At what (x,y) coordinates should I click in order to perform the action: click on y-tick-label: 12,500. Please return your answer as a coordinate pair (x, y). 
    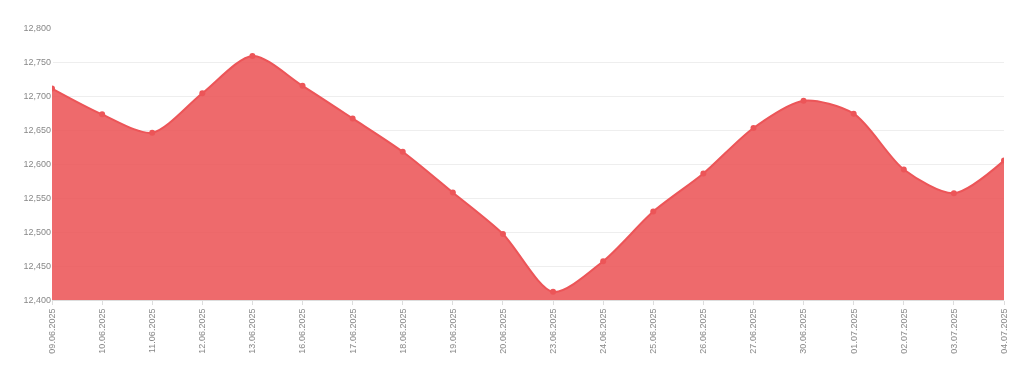
    Looking at the image, I should click on (37, 232).